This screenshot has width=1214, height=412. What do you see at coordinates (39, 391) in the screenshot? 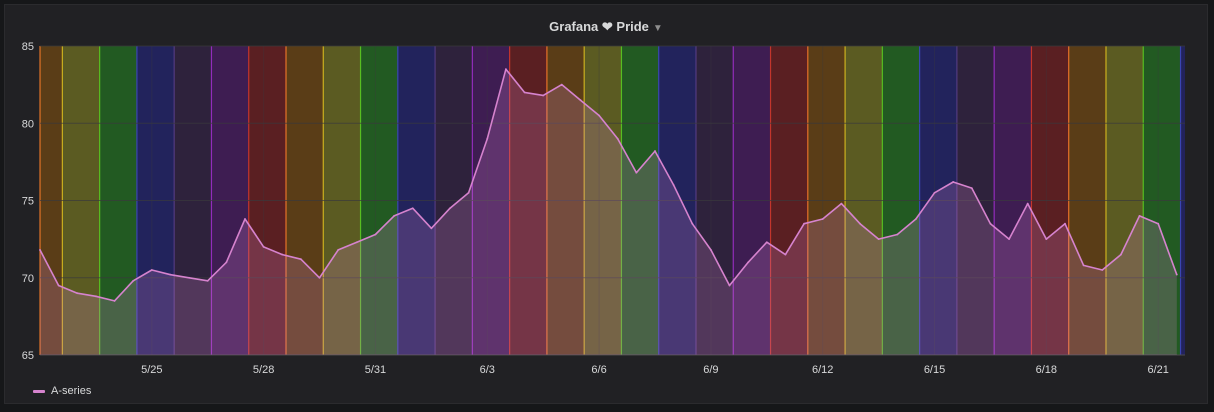
I see `legend-swatch-a-series` at bounding box center [39, 391].